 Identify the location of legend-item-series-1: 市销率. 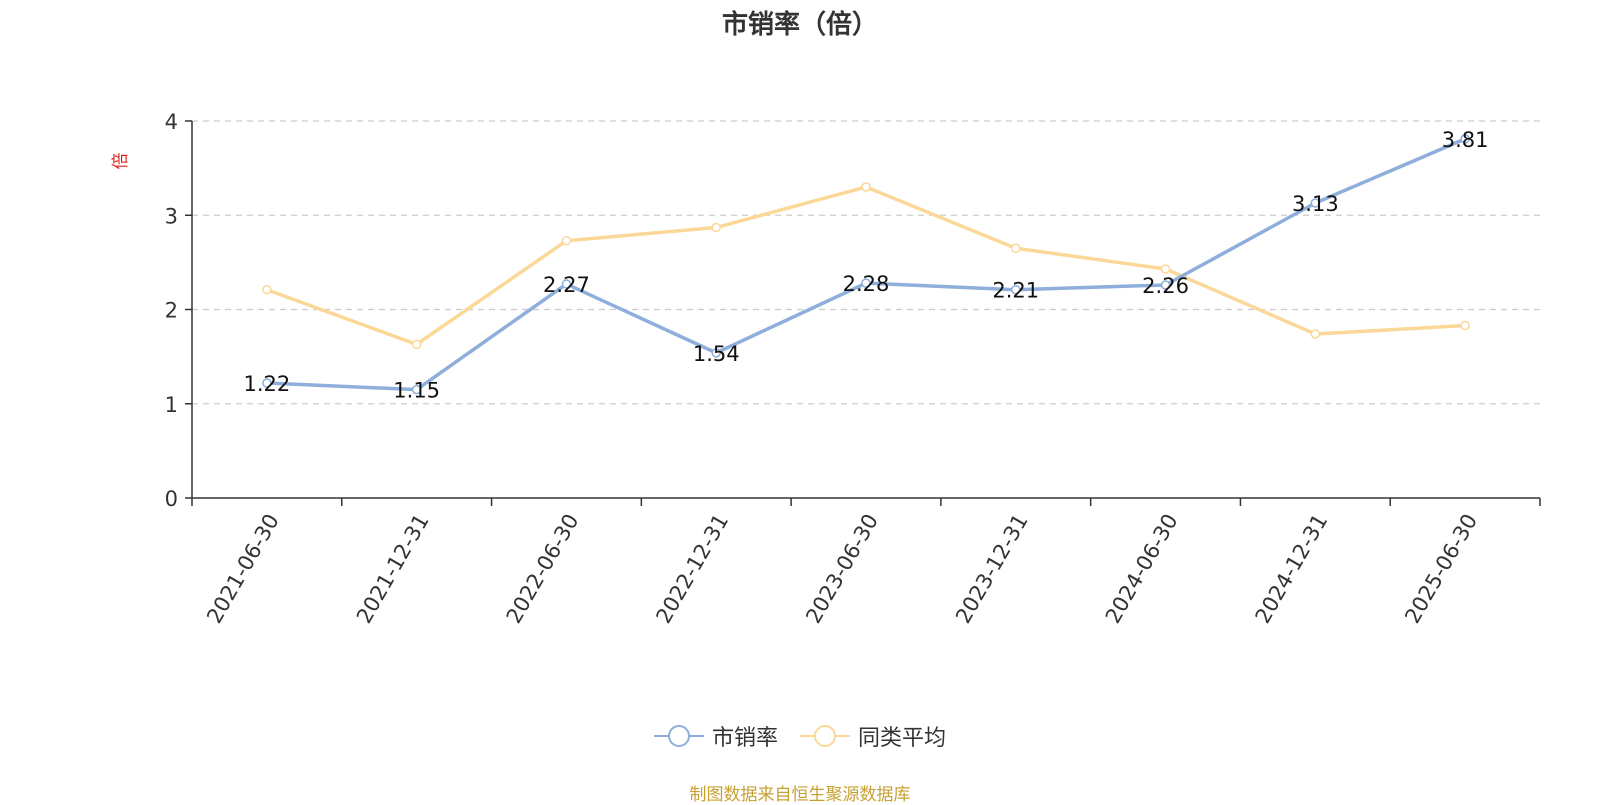
(715, 736).